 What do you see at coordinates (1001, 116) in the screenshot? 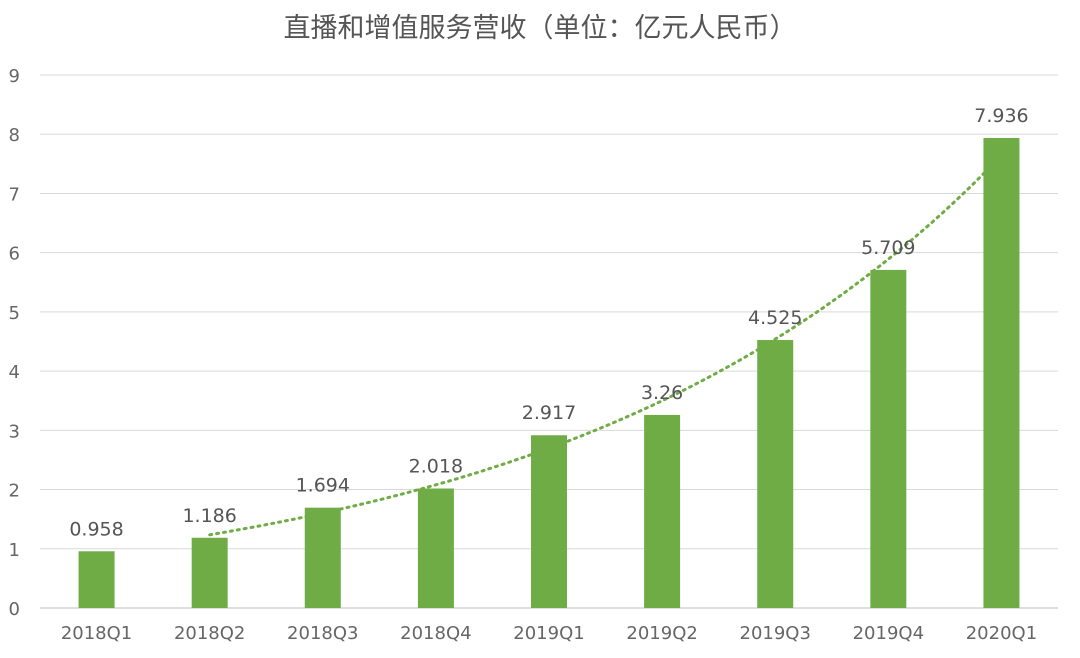
I see `data-label: 7.936` at bounding box center [1001, 116].